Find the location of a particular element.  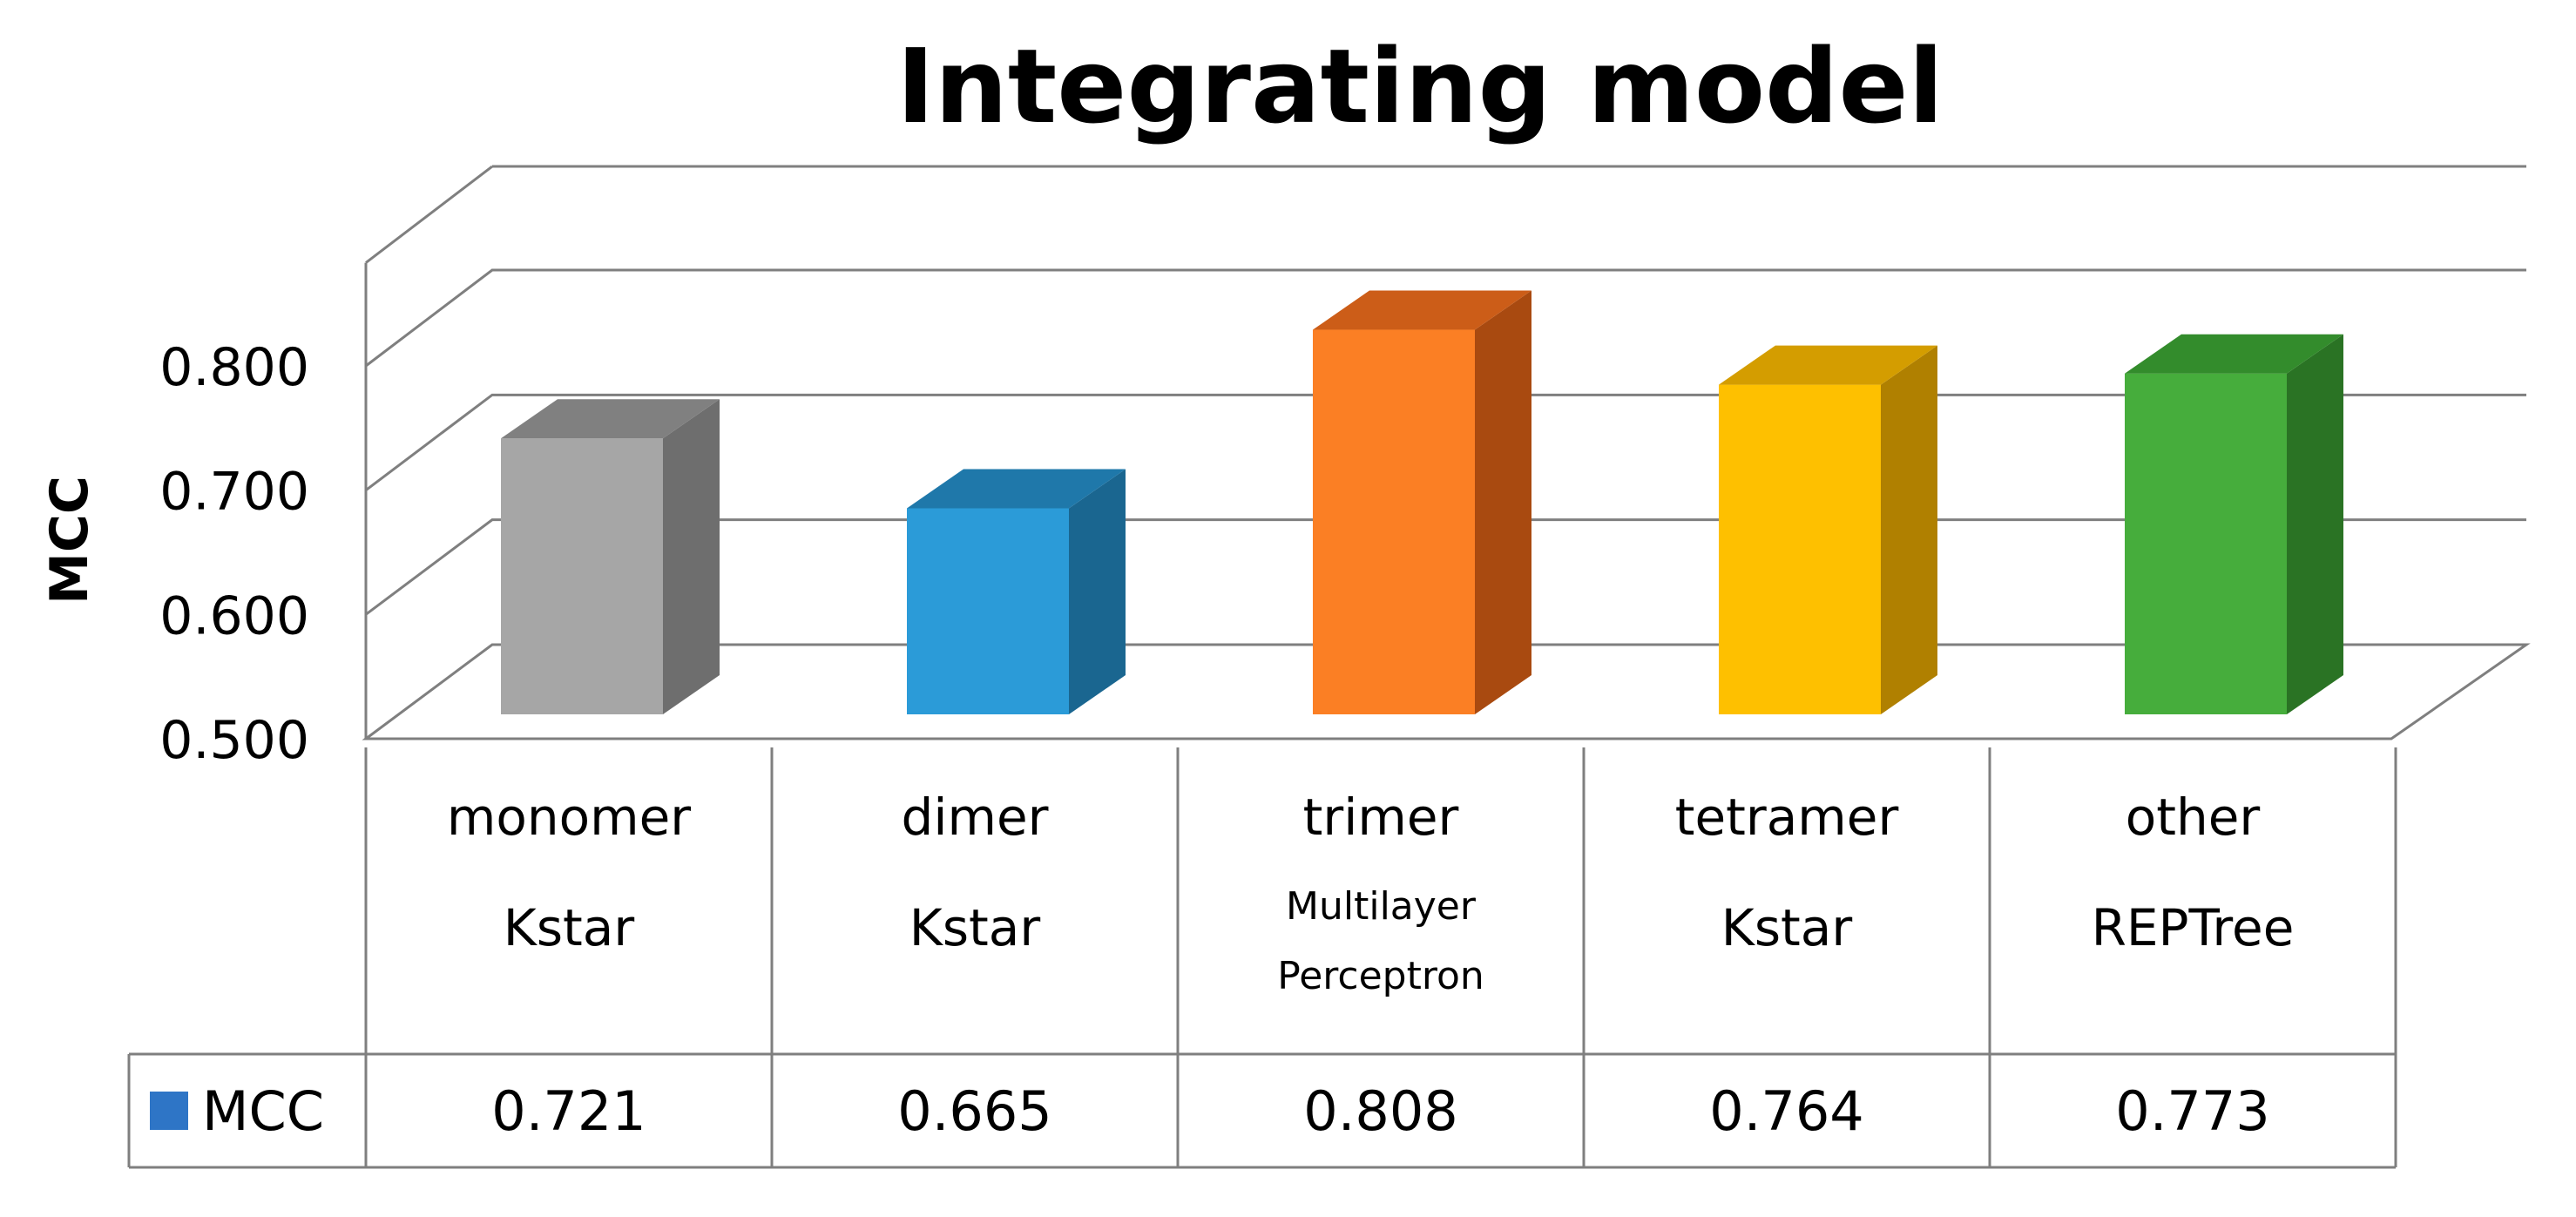

y-tick-label: 0.600 is located at coordinates (234, 615).